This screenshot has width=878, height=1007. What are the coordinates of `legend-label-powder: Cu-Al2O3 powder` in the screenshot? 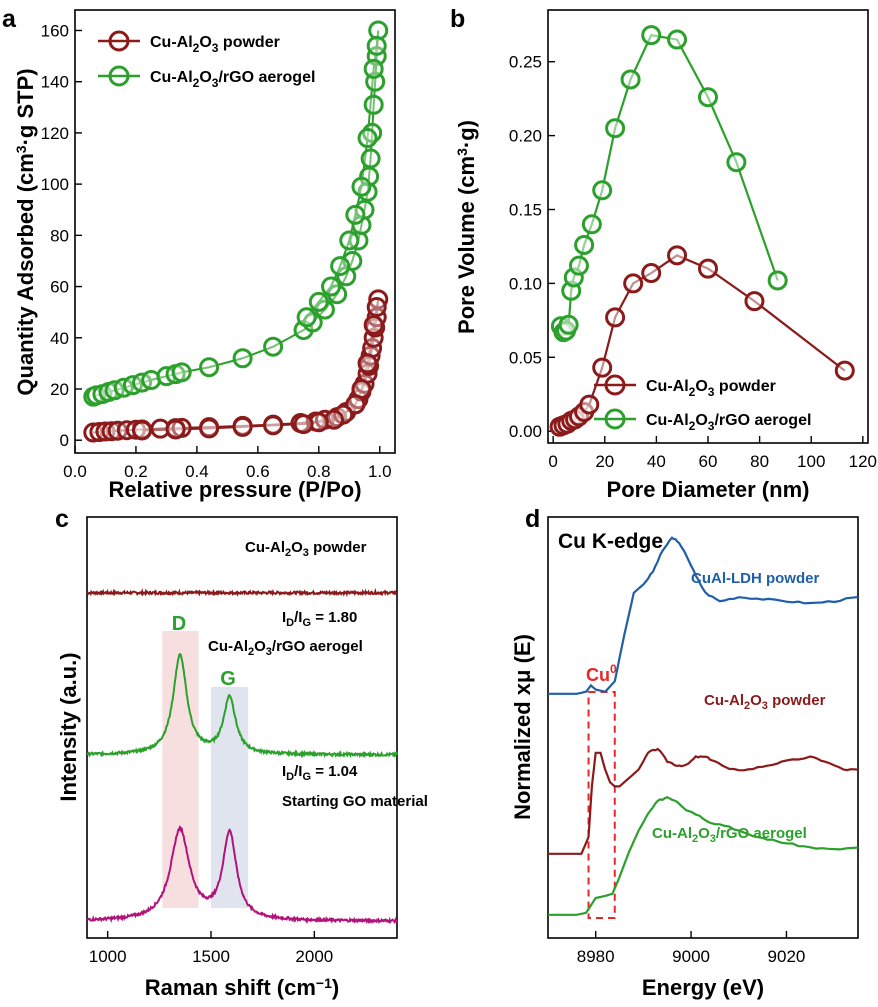 It's located at (215, 44).